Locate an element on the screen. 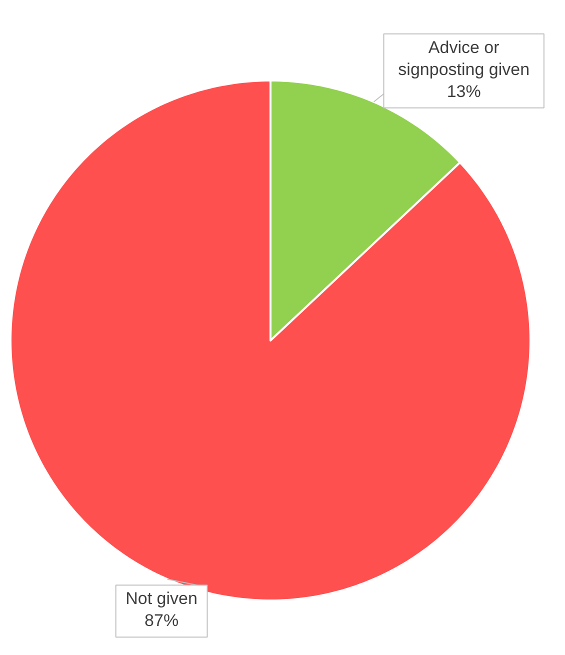 This screenshot has height=655, width=565. data-label: 13% is located at coordinates (463, 91).